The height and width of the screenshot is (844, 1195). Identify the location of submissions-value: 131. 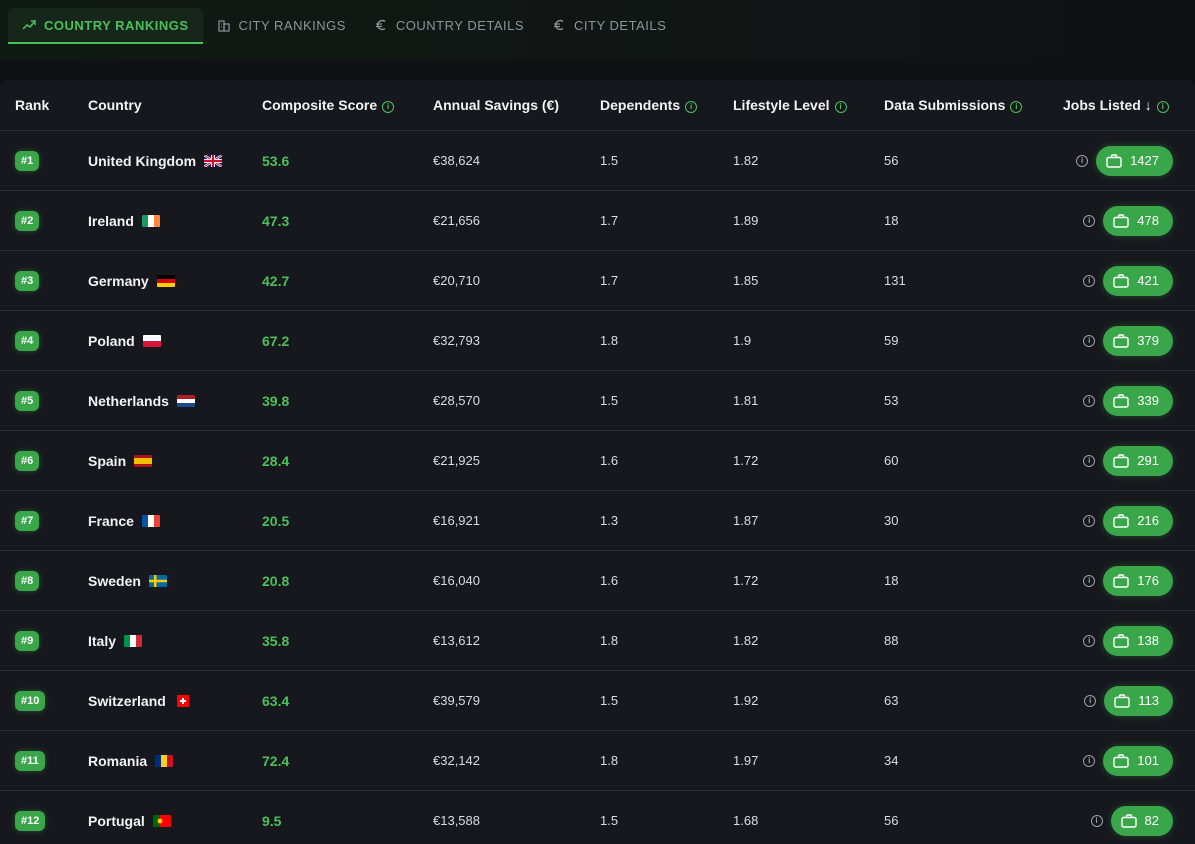
(895, 280).